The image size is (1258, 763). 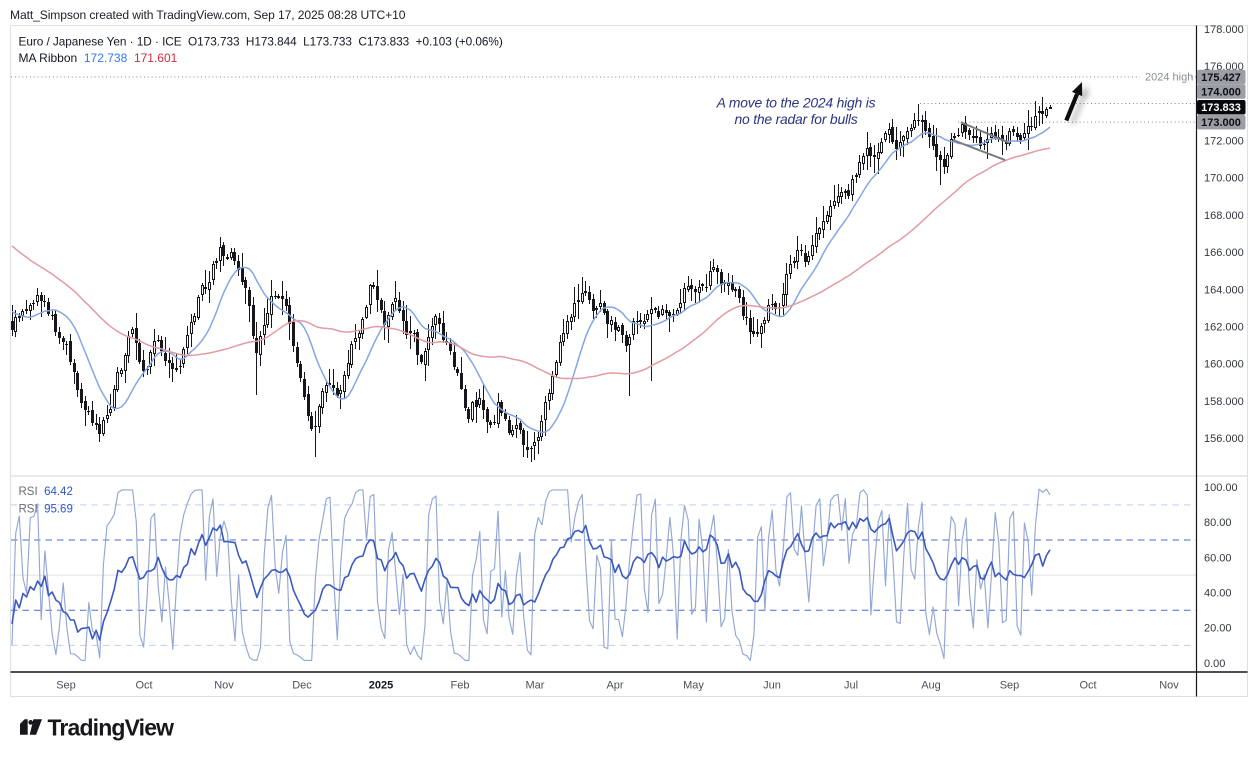 I want to click on svg-text: 160.000, so click(x=1224, y=365).